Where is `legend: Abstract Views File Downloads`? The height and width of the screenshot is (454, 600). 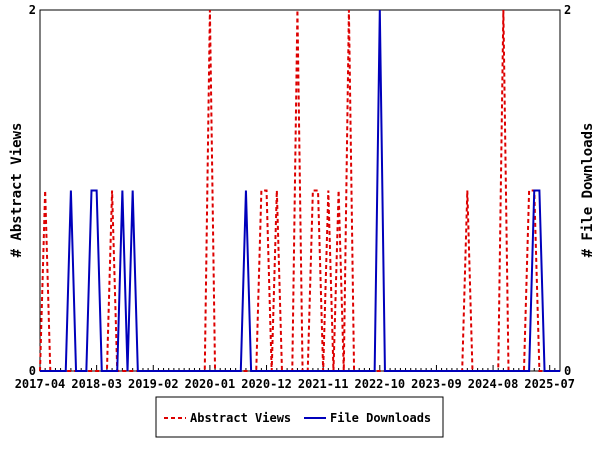 legend: Abstract Views File Downloads is located at coordinates (299, 417).